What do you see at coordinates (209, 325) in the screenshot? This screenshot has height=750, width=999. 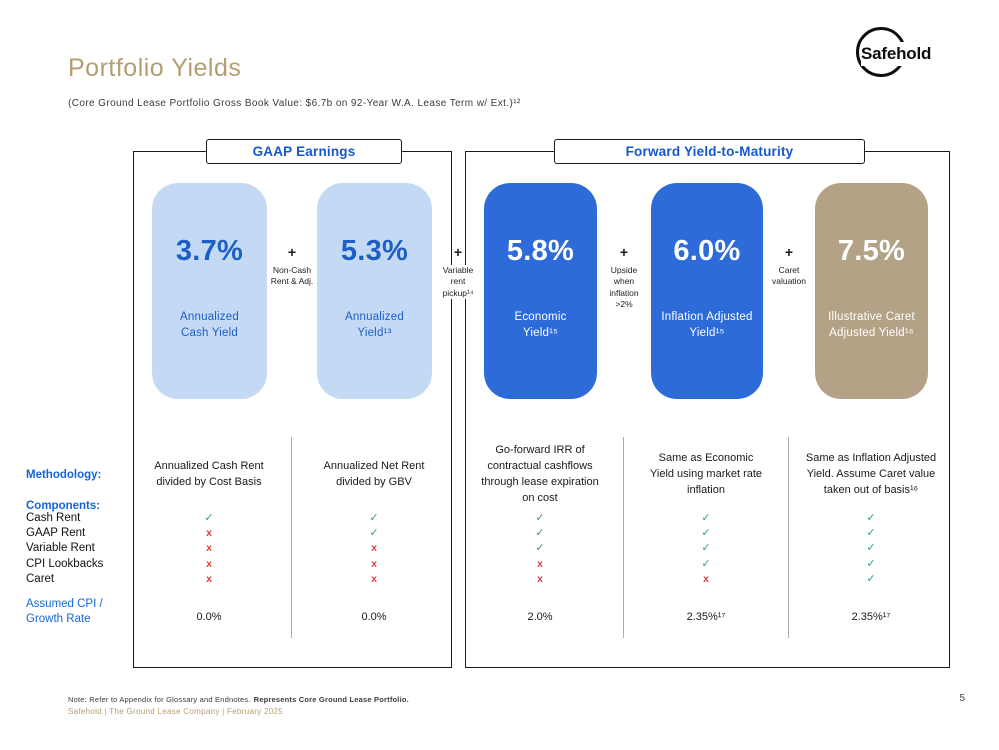 I see `yield-label: Annualized Cash Yield` at bounding box center [209, 325].